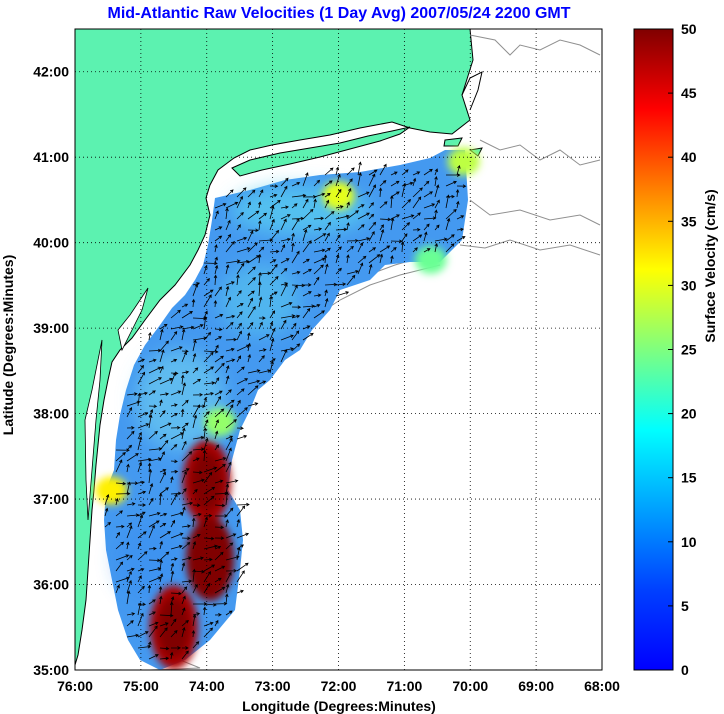 The width and height of the screenshot is (724, 714). What do you see at coordinates (689, 93) in the screenshot?
I see `colorbar-tick-label: 45` at bounding box center [689, 93].